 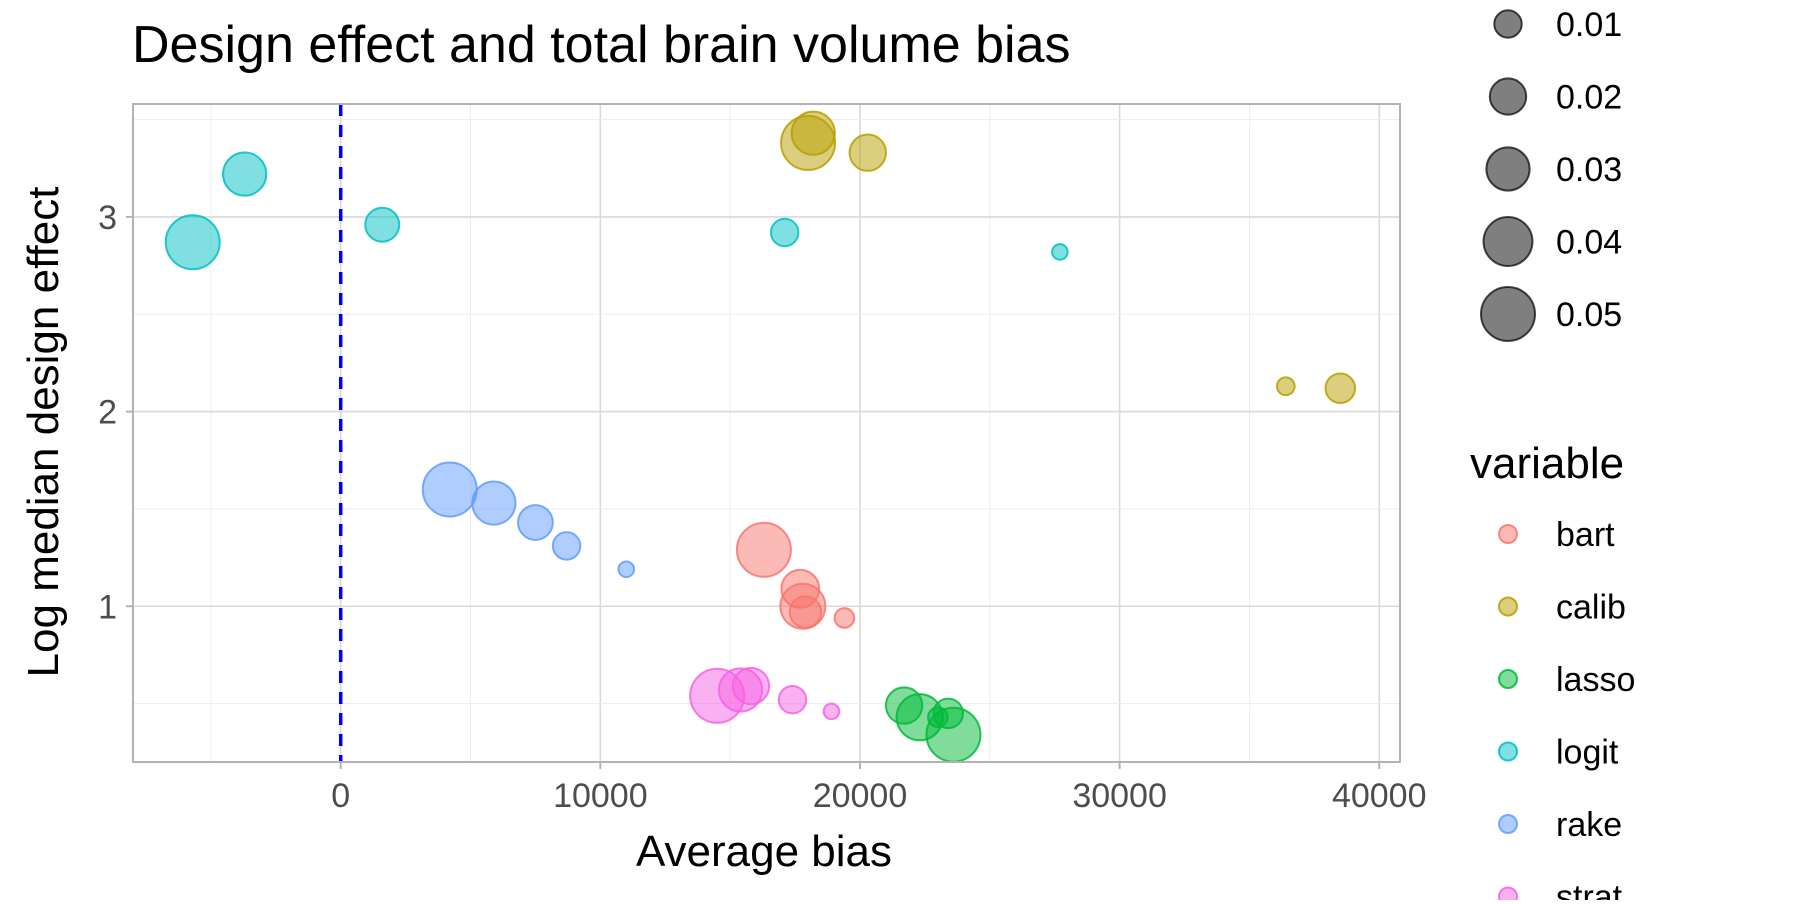 What do you see at coordinates (1508, 534) in the screenshot?
I see `color-legend-key-bart` at bounding box center [1508, 534].